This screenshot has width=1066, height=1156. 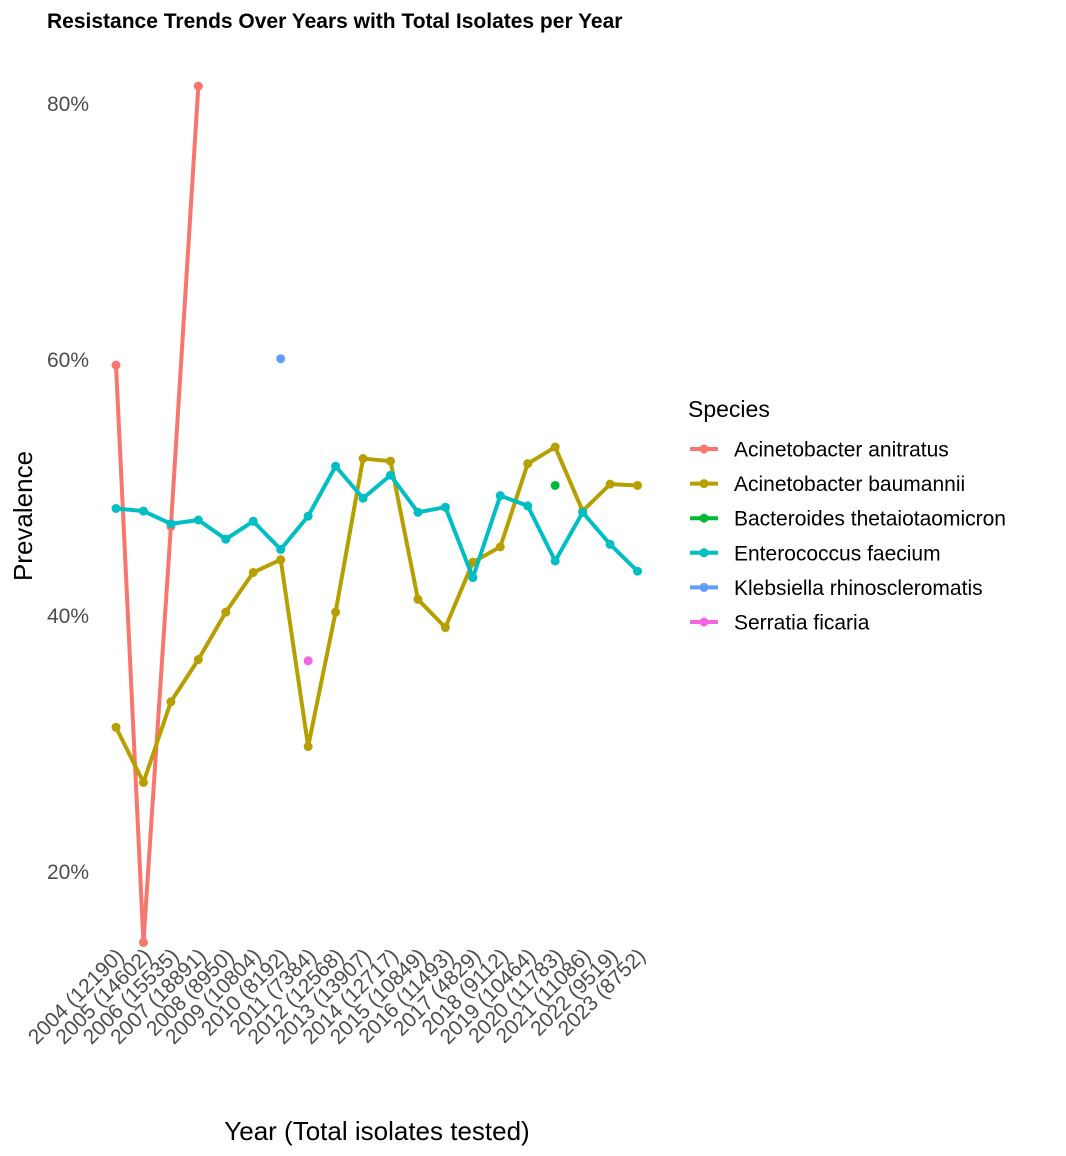 I want to click on series-klebsiella-rhinoscleromatis, so click(x=281, y=359).